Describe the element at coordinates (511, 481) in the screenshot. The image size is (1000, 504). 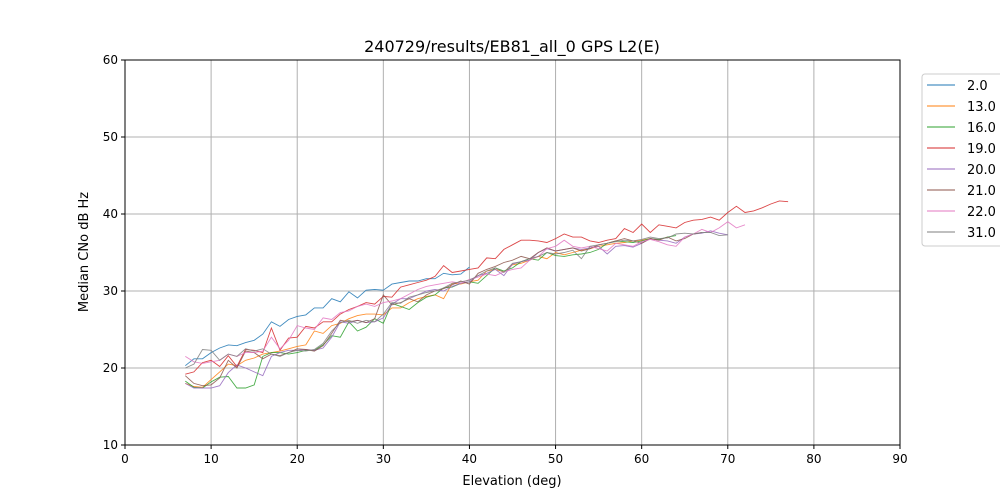
I see `x-axis-label: Elevation (deg)` at that location.